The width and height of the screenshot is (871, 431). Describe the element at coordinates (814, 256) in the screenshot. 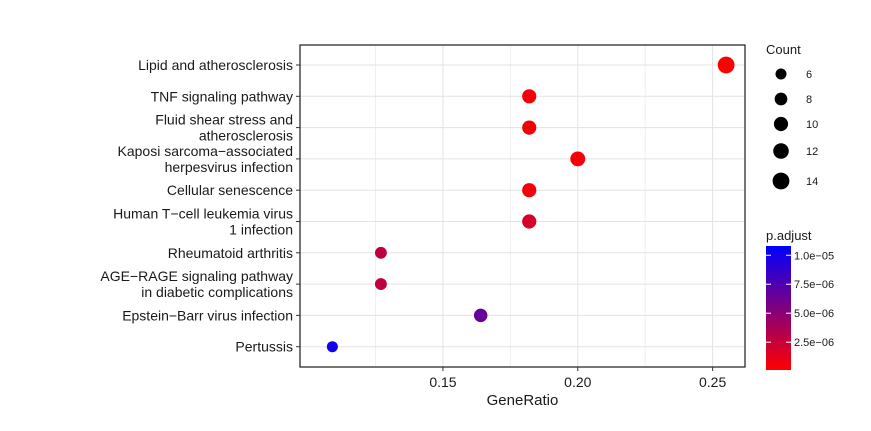

I see `padjust-legend-label: 1.0e−05` at that location.